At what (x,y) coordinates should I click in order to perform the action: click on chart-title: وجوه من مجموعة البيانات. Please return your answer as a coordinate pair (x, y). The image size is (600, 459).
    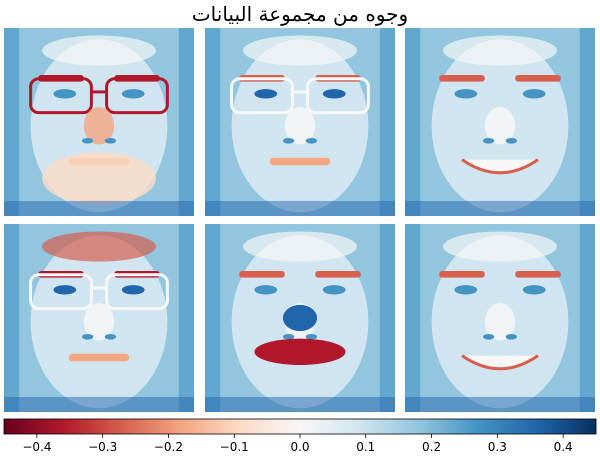
    Looking at the image, I should click on (300, 14).